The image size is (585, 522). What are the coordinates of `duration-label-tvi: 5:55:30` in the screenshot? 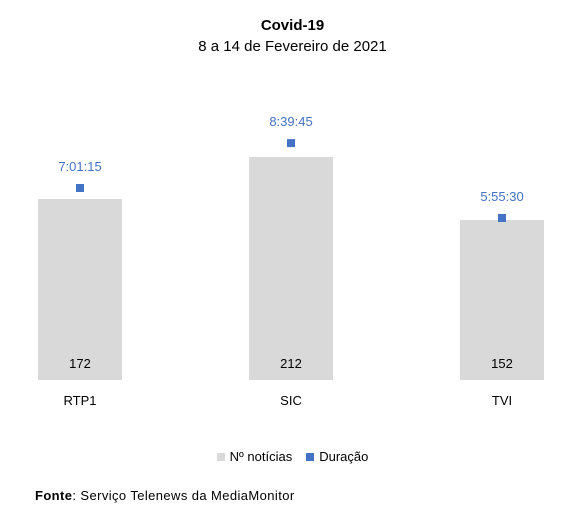 It's located at (501, 196).